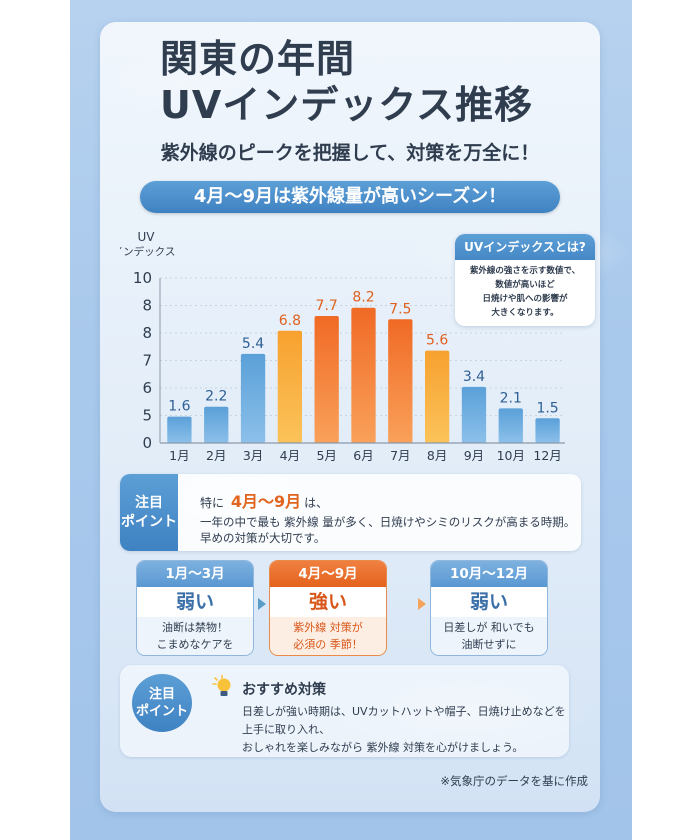 The height and width of the screenshot is (840, 700). What do you see at coordinates (346, 82) in the screenshot?
I see `page-title: 関東の年間 UVインデックス推移` at bounding box center [346, 82].